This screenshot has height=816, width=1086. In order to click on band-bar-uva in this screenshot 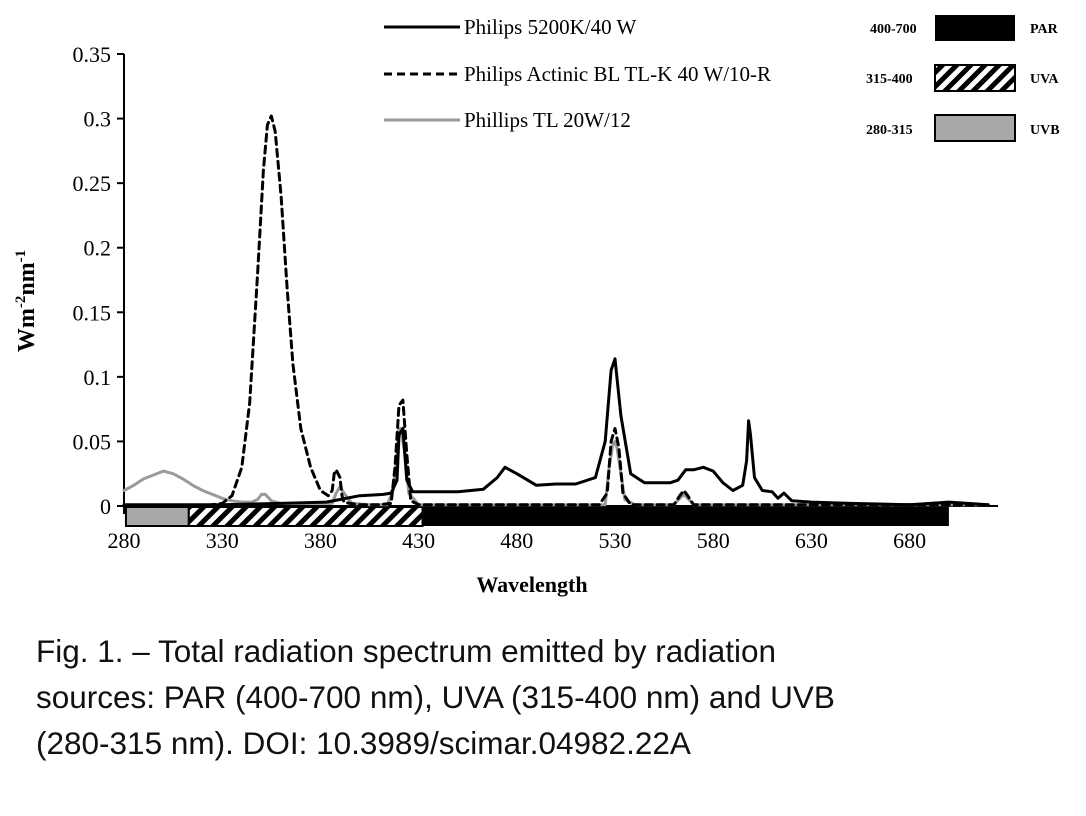, I will do `click(305, 516)`.